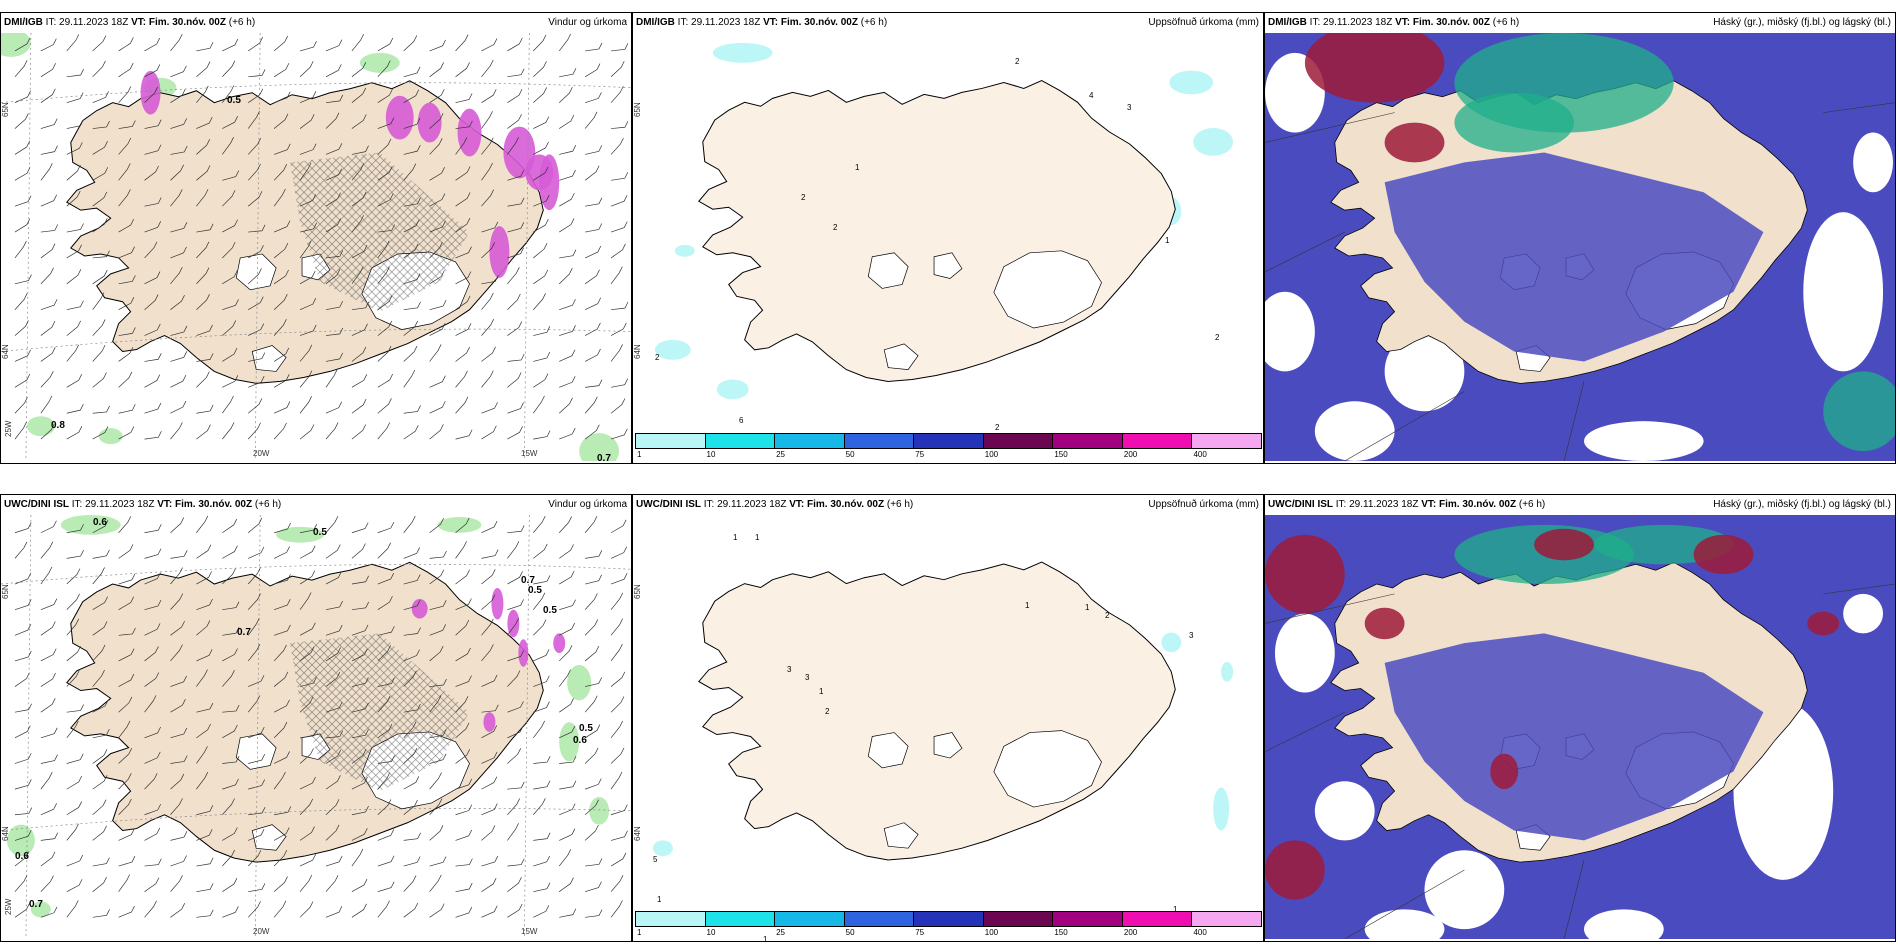 The height and width of the screenshot is (950, 1900). Describe the element at coordinates (5, 833) in the screenshot. I see `latitude-label: 64N` at that location.